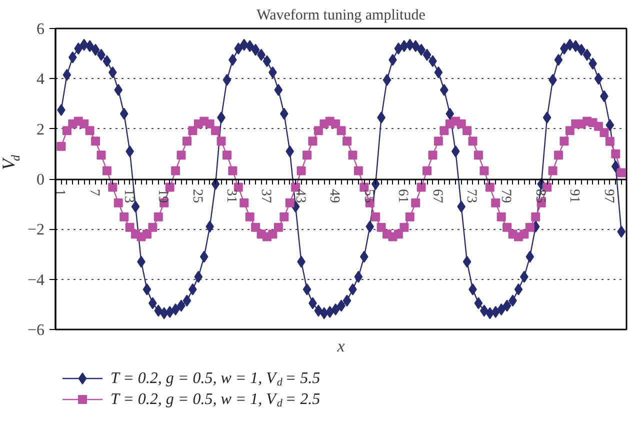  Describe the element at coordinates (608, 196) in the screenshot. I see `x-tick-label: 97` at that location.